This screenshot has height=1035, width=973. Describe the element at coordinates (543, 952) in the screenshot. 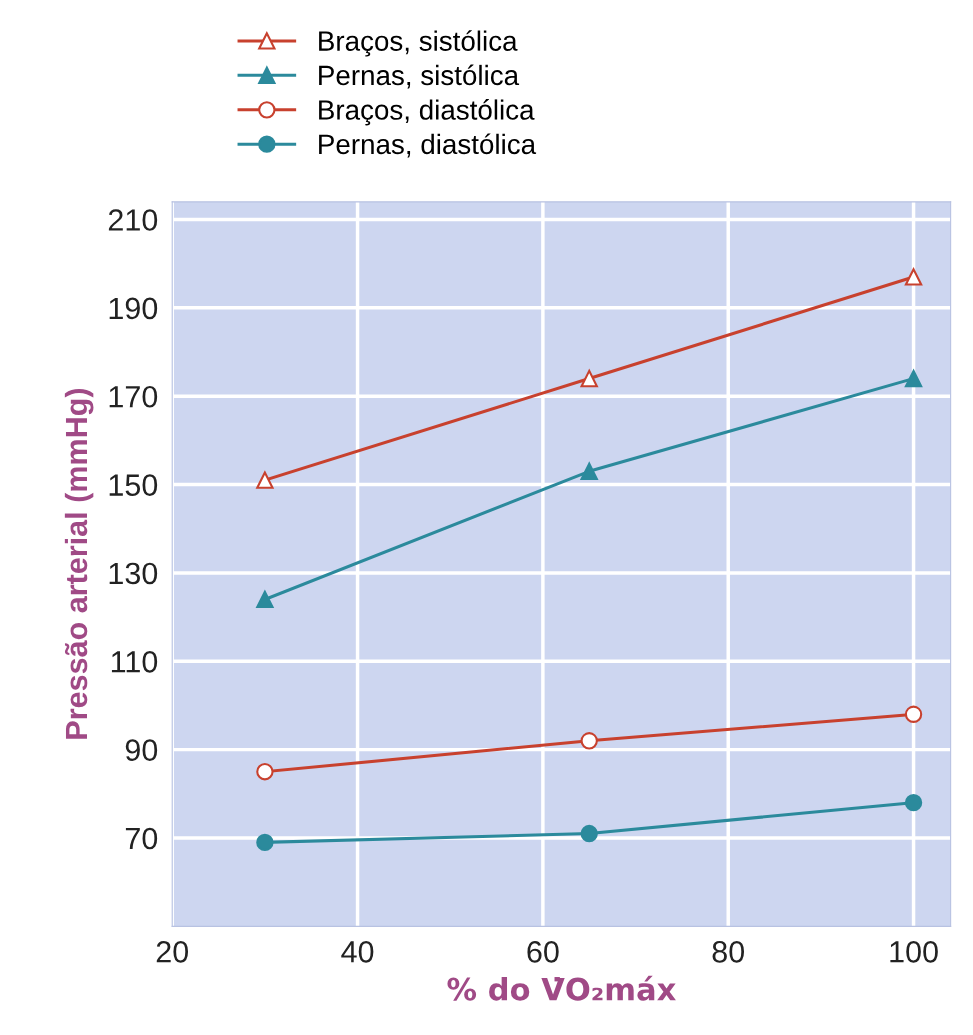

I see `x-tick-label: 60` at that location.